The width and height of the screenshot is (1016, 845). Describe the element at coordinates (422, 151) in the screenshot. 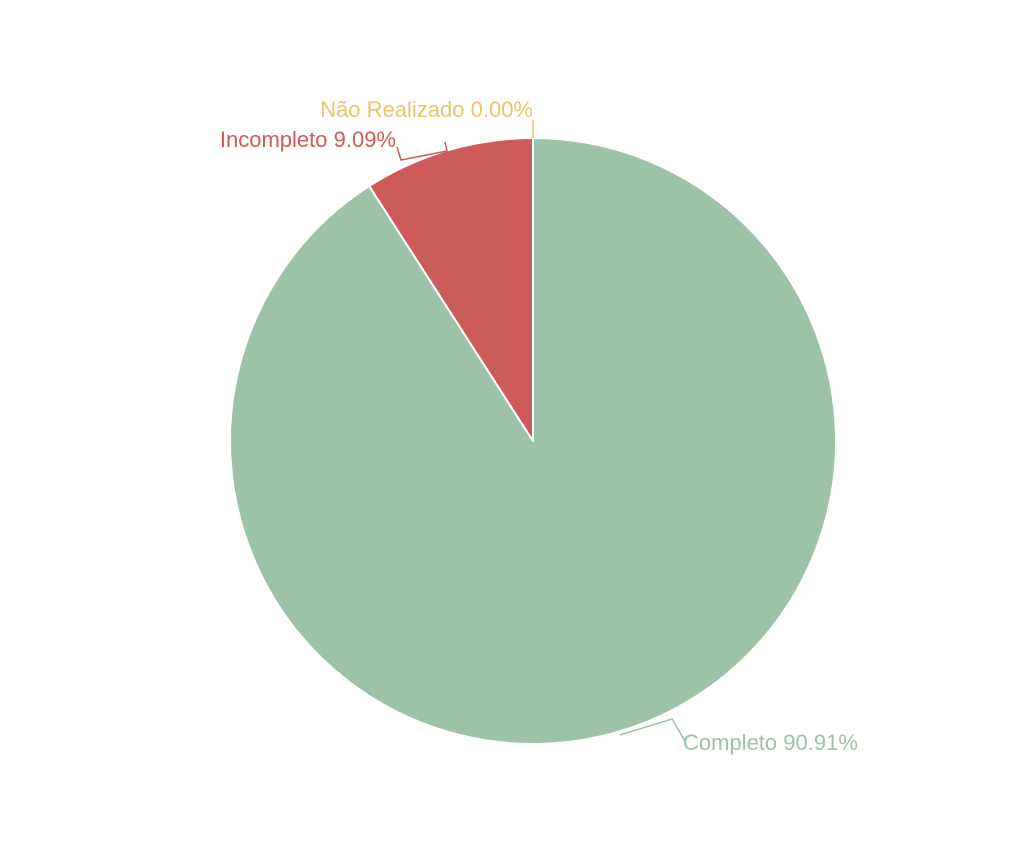

I see `leader-line-incompleto` at that location.